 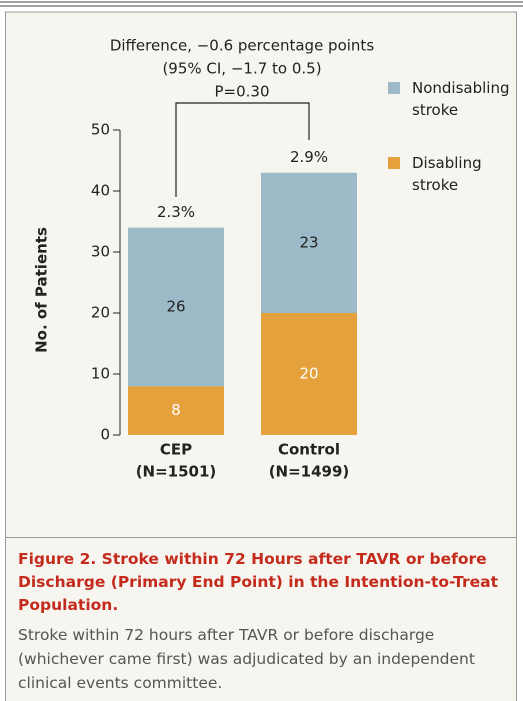 I want to click on y-axis-label: No. of Patients, so click(x=42, y=290).